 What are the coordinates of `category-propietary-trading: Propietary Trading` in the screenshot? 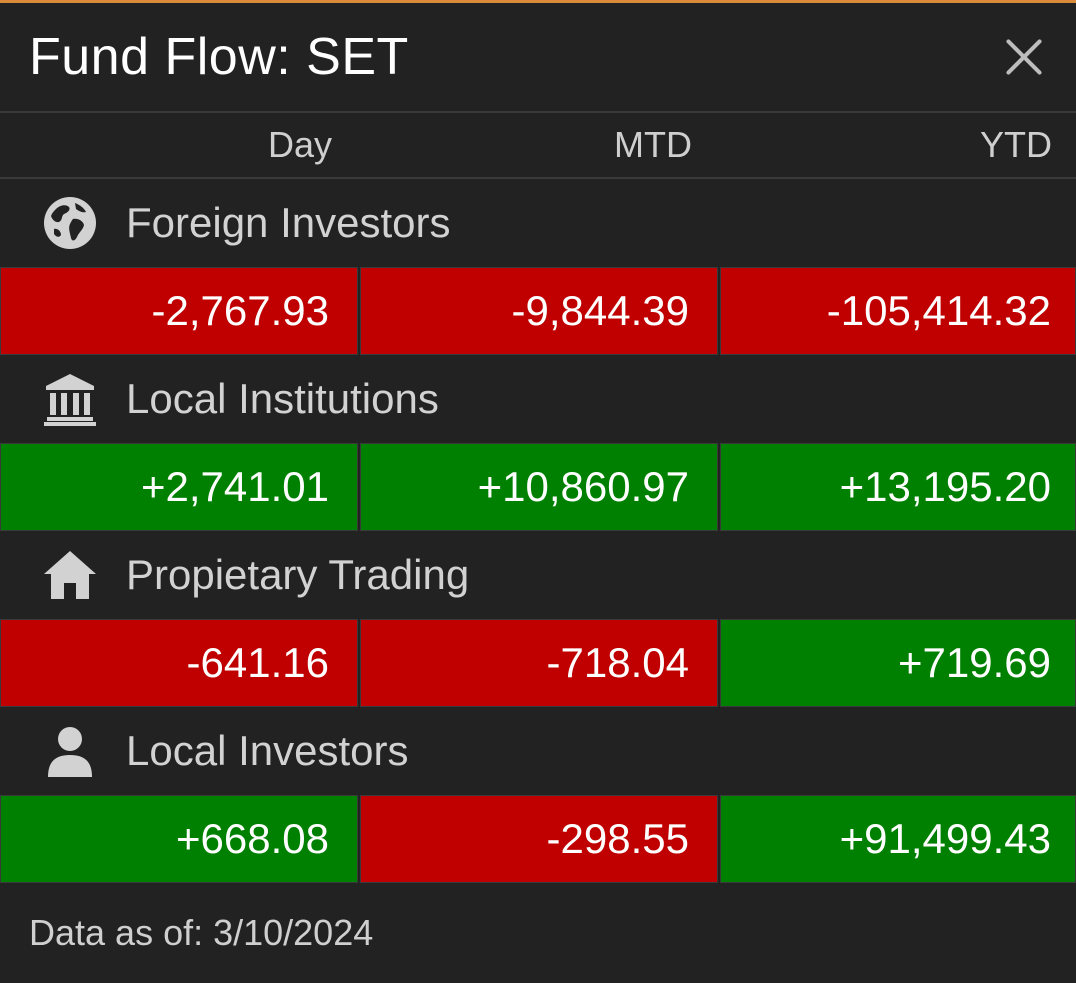 It's located at (538, 575).